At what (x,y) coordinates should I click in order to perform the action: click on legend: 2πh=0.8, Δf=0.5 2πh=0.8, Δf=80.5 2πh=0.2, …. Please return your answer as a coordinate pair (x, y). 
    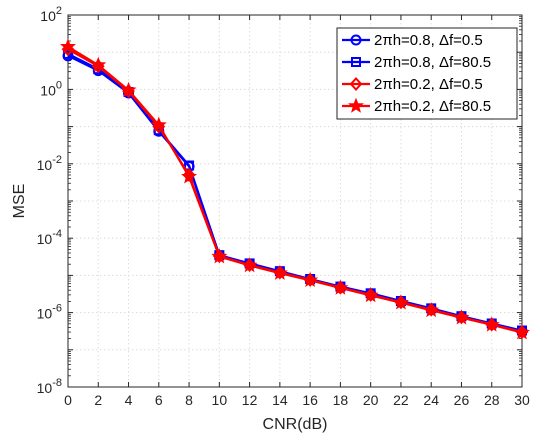
    Looking at the image, I should click on (427, 73).